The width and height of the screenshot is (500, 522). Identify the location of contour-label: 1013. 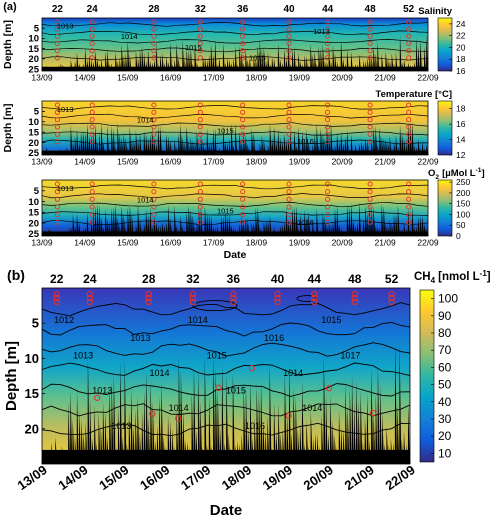
(65, 188).